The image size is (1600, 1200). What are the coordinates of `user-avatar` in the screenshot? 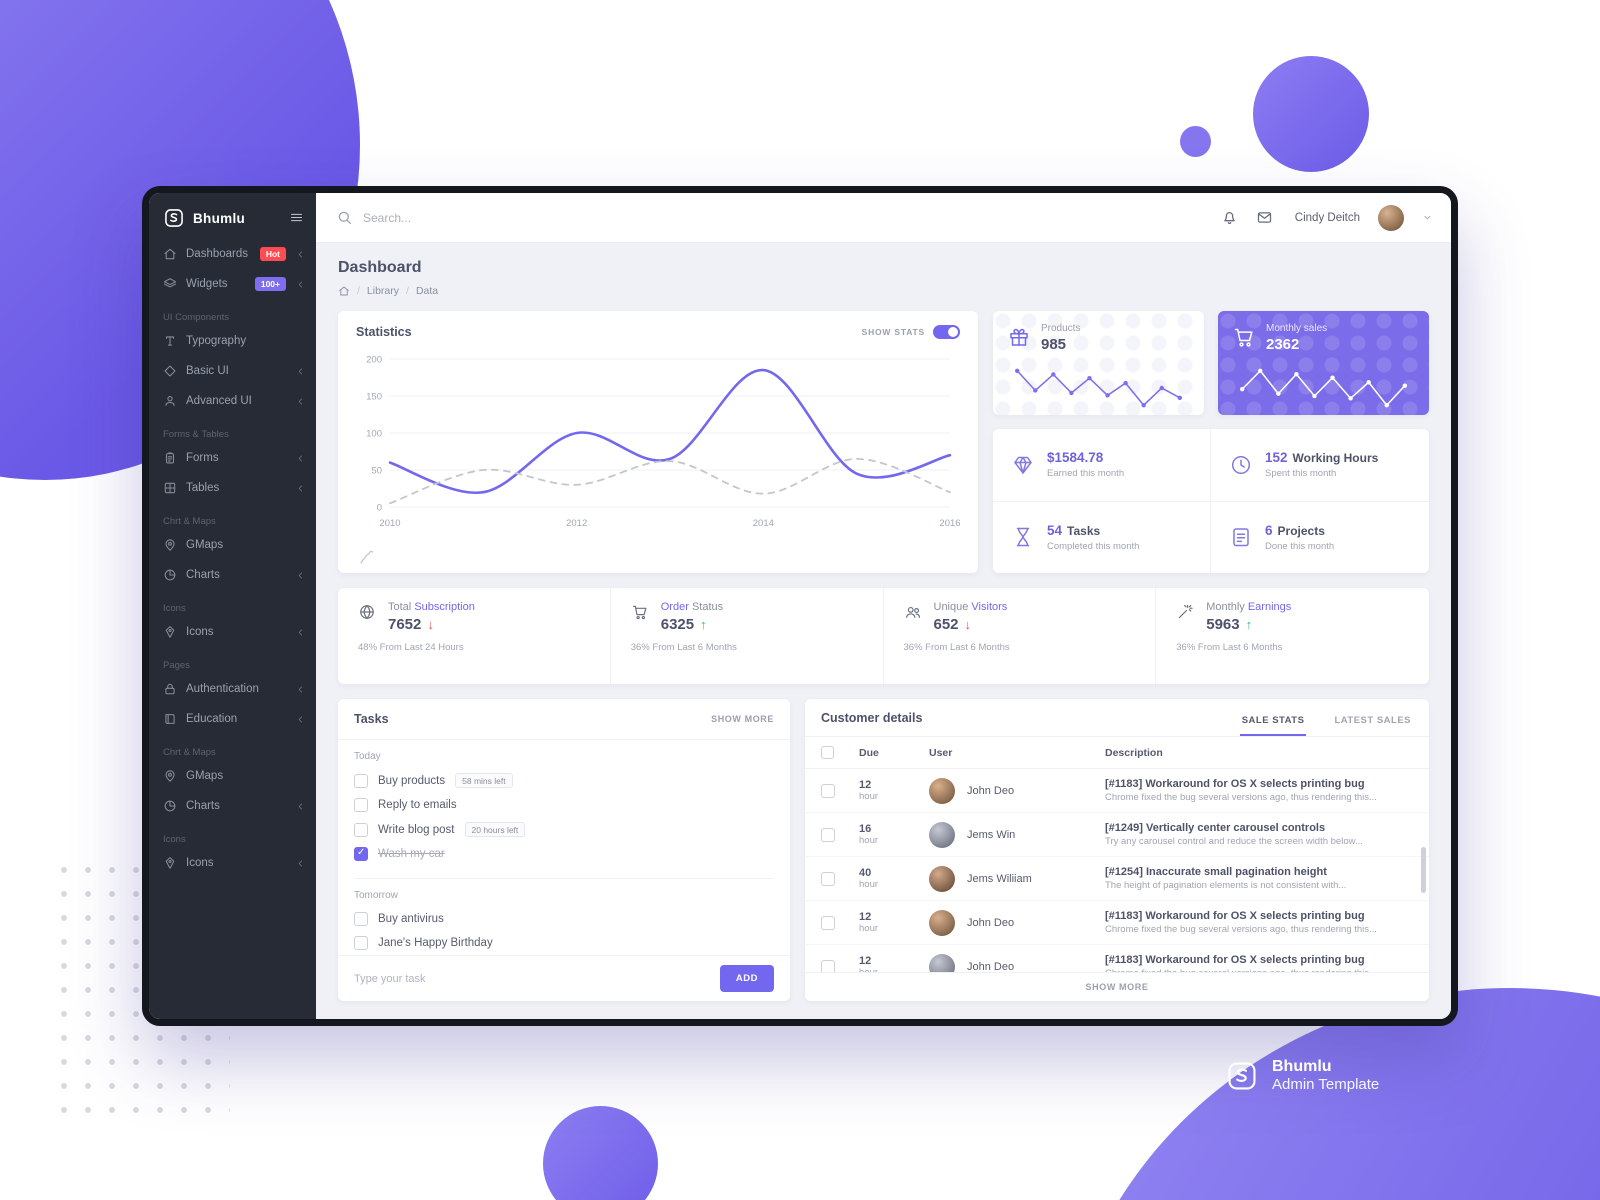 It's located at (1391, 217).